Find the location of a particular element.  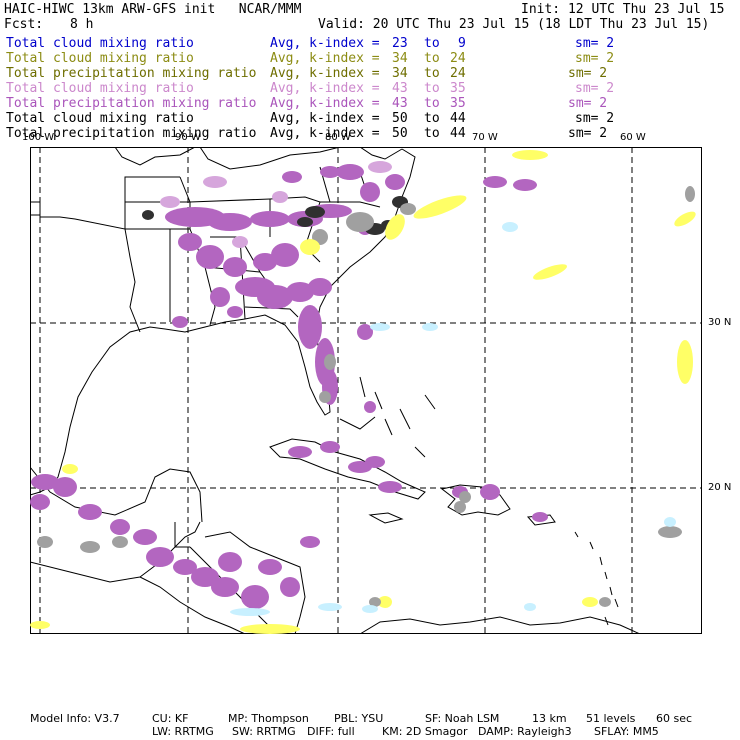

field-2-k2: 24 is located at coordinates (458, 73).